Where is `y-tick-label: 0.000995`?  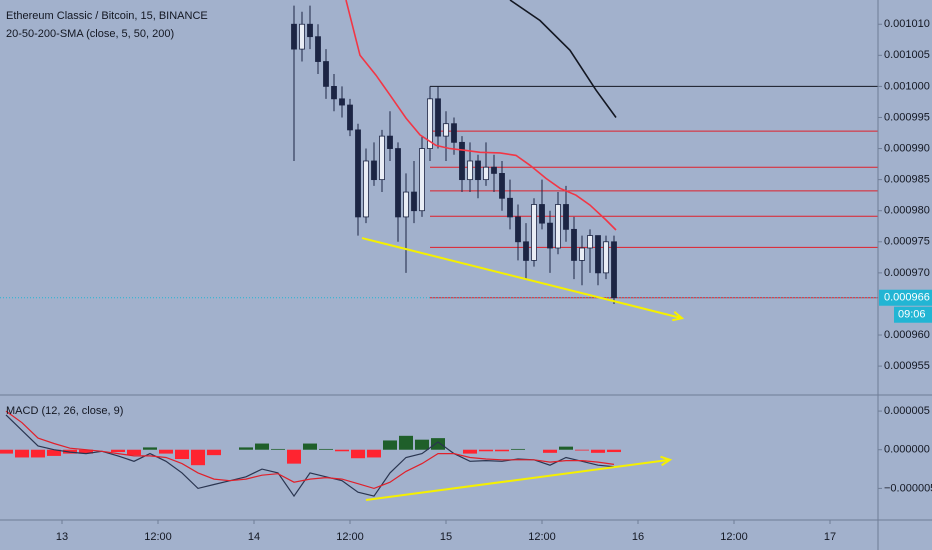
y-tick-label: 0.000995 is located at coordinates (907, 117).